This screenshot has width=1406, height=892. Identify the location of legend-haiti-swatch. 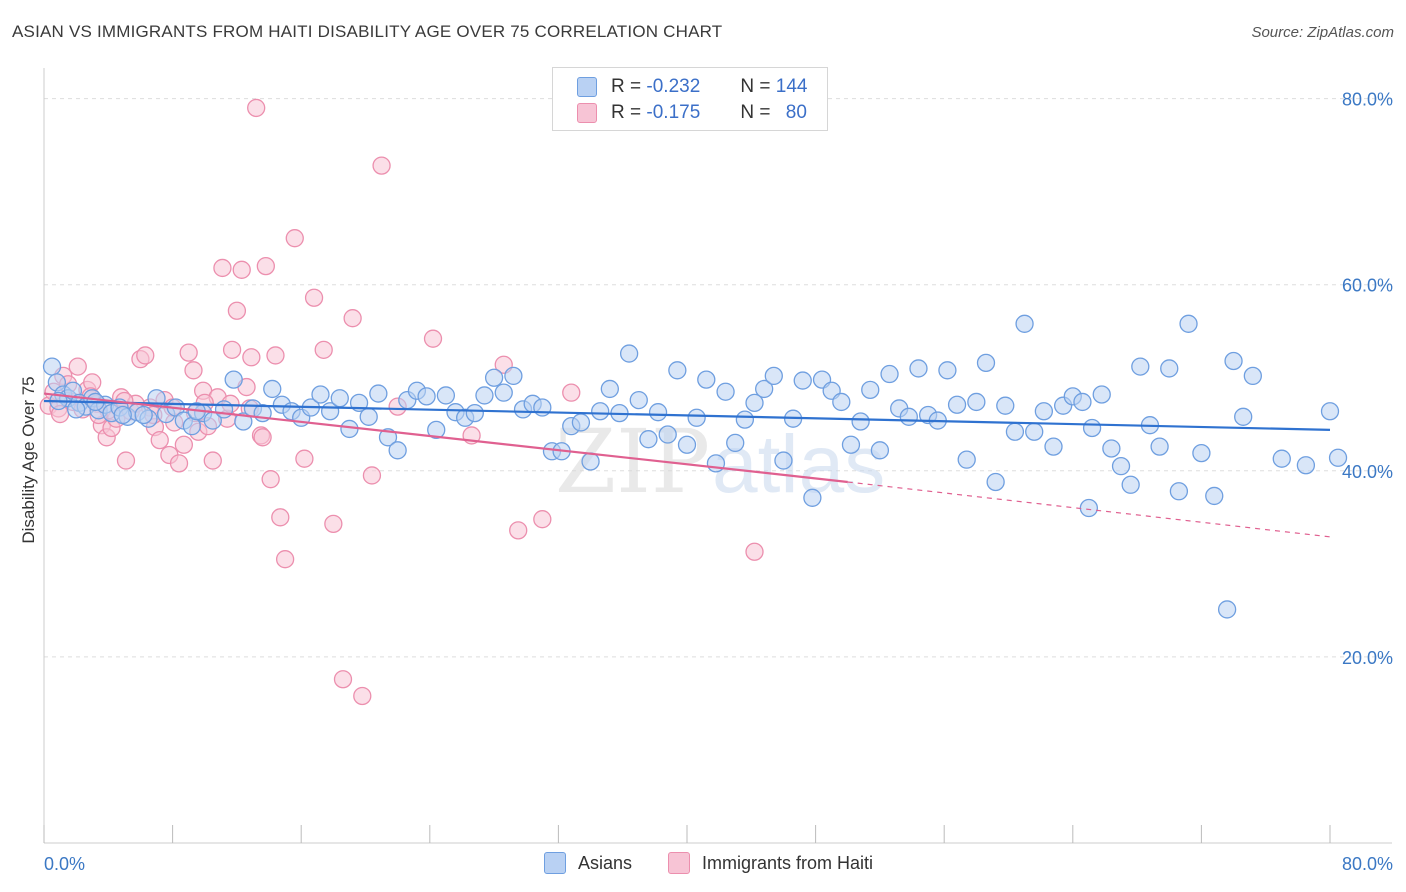
(679, 863).